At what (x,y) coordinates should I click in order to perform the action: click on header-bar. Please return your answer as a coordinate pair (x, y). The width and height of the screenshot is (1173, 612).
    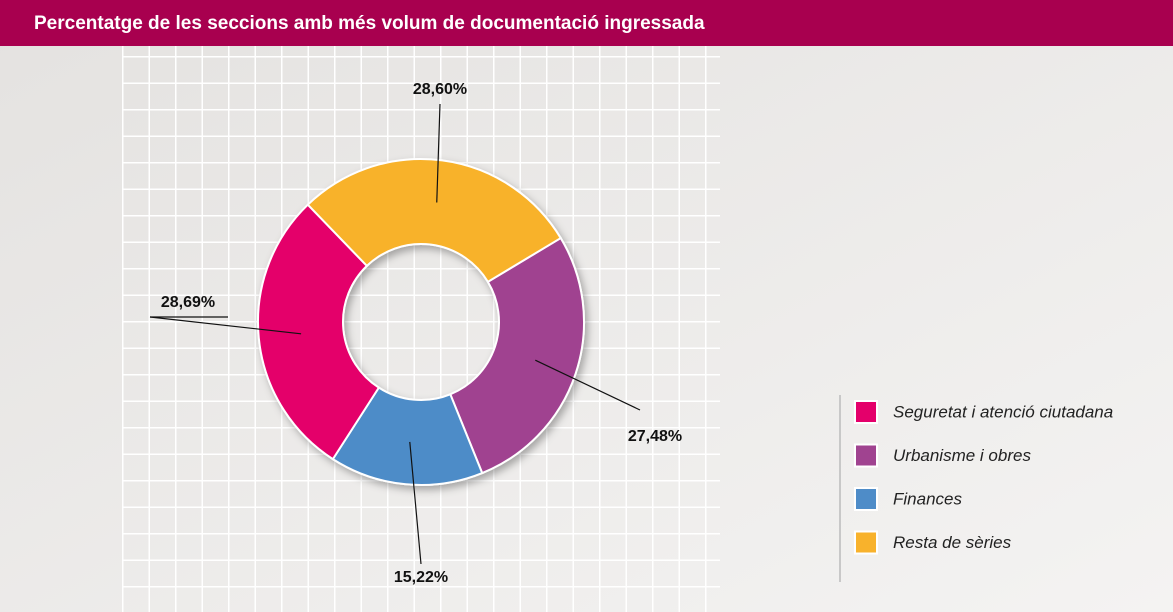
    Looking at the image, I should click on (586, 23).